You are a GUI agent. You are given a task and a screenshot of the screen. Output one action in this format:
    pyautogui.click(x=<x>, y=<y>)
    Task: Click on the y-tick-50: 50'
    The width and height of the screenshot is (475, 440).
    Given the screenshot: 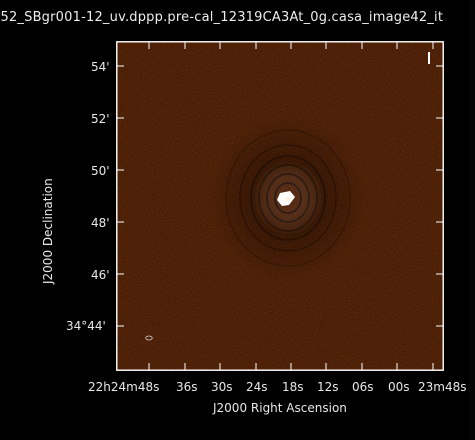 What is the action you would take?
    pyautogui.click(x=100, y=171)
    